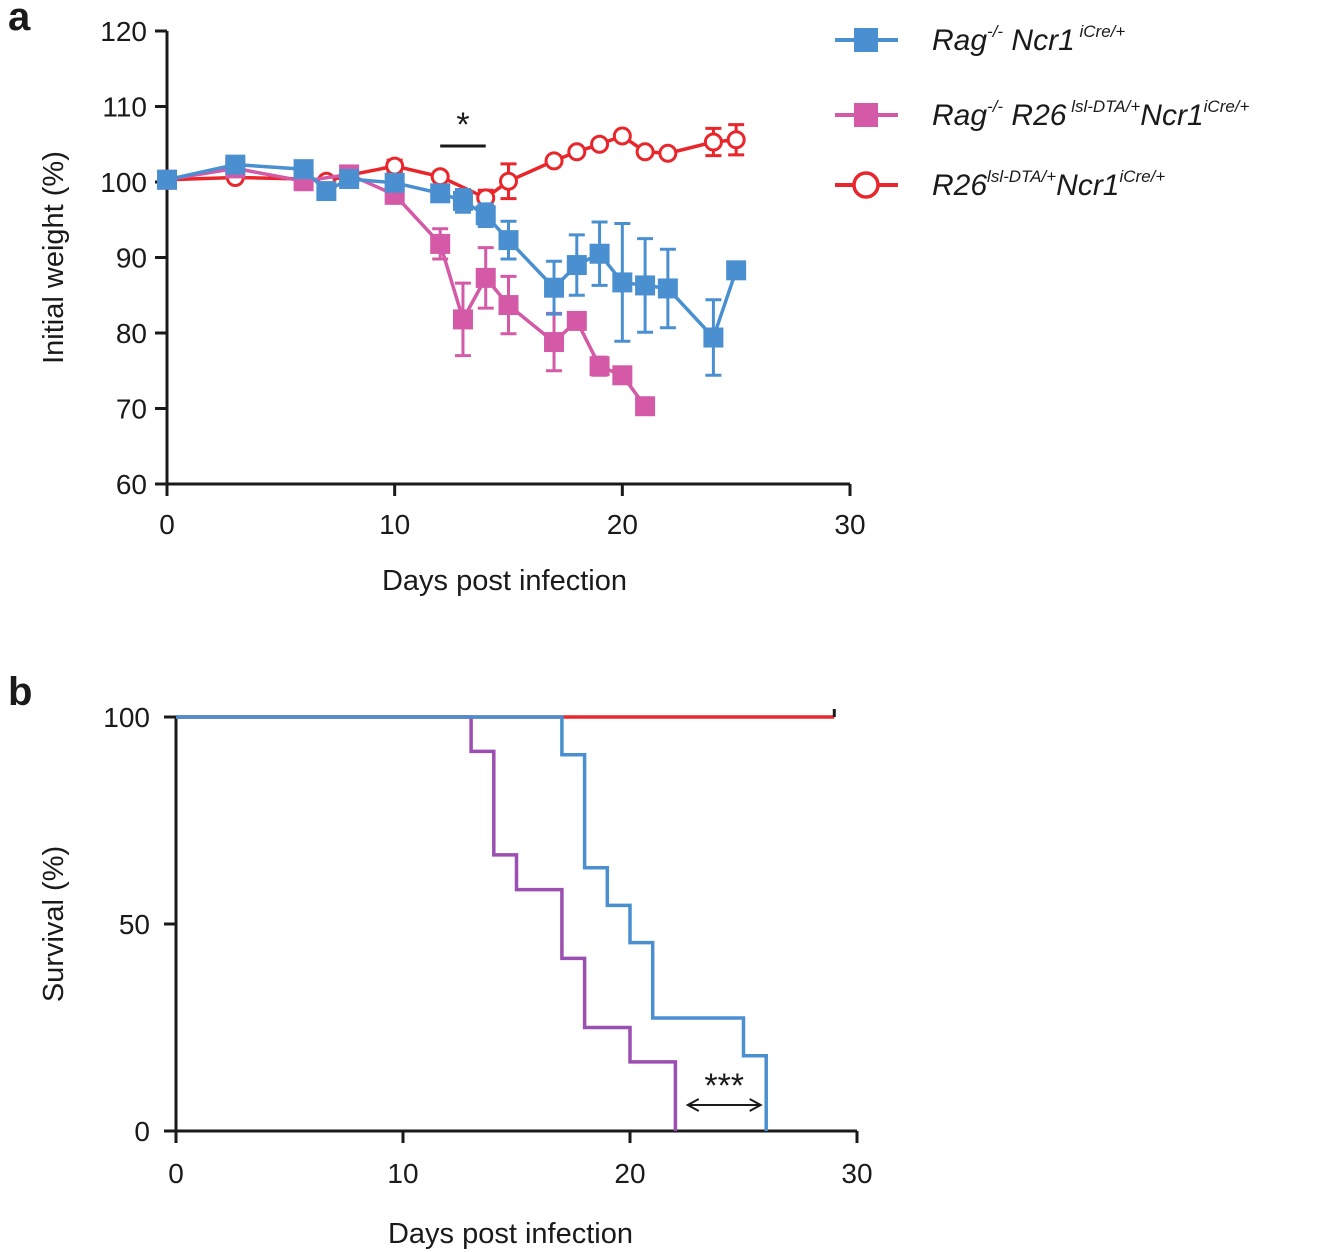 The image size is (1331, 1252). I want to click on panel-letter-a: a, so click(19, 19).